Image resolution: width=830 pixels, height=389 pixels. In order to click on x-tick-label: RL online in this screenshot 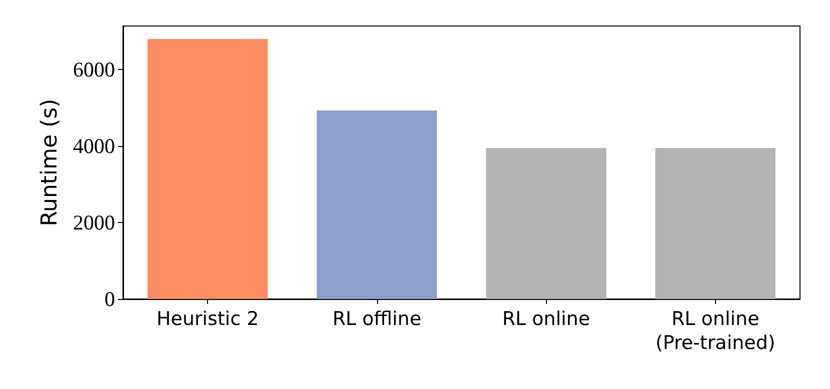, I will do `click(546, 319)`.